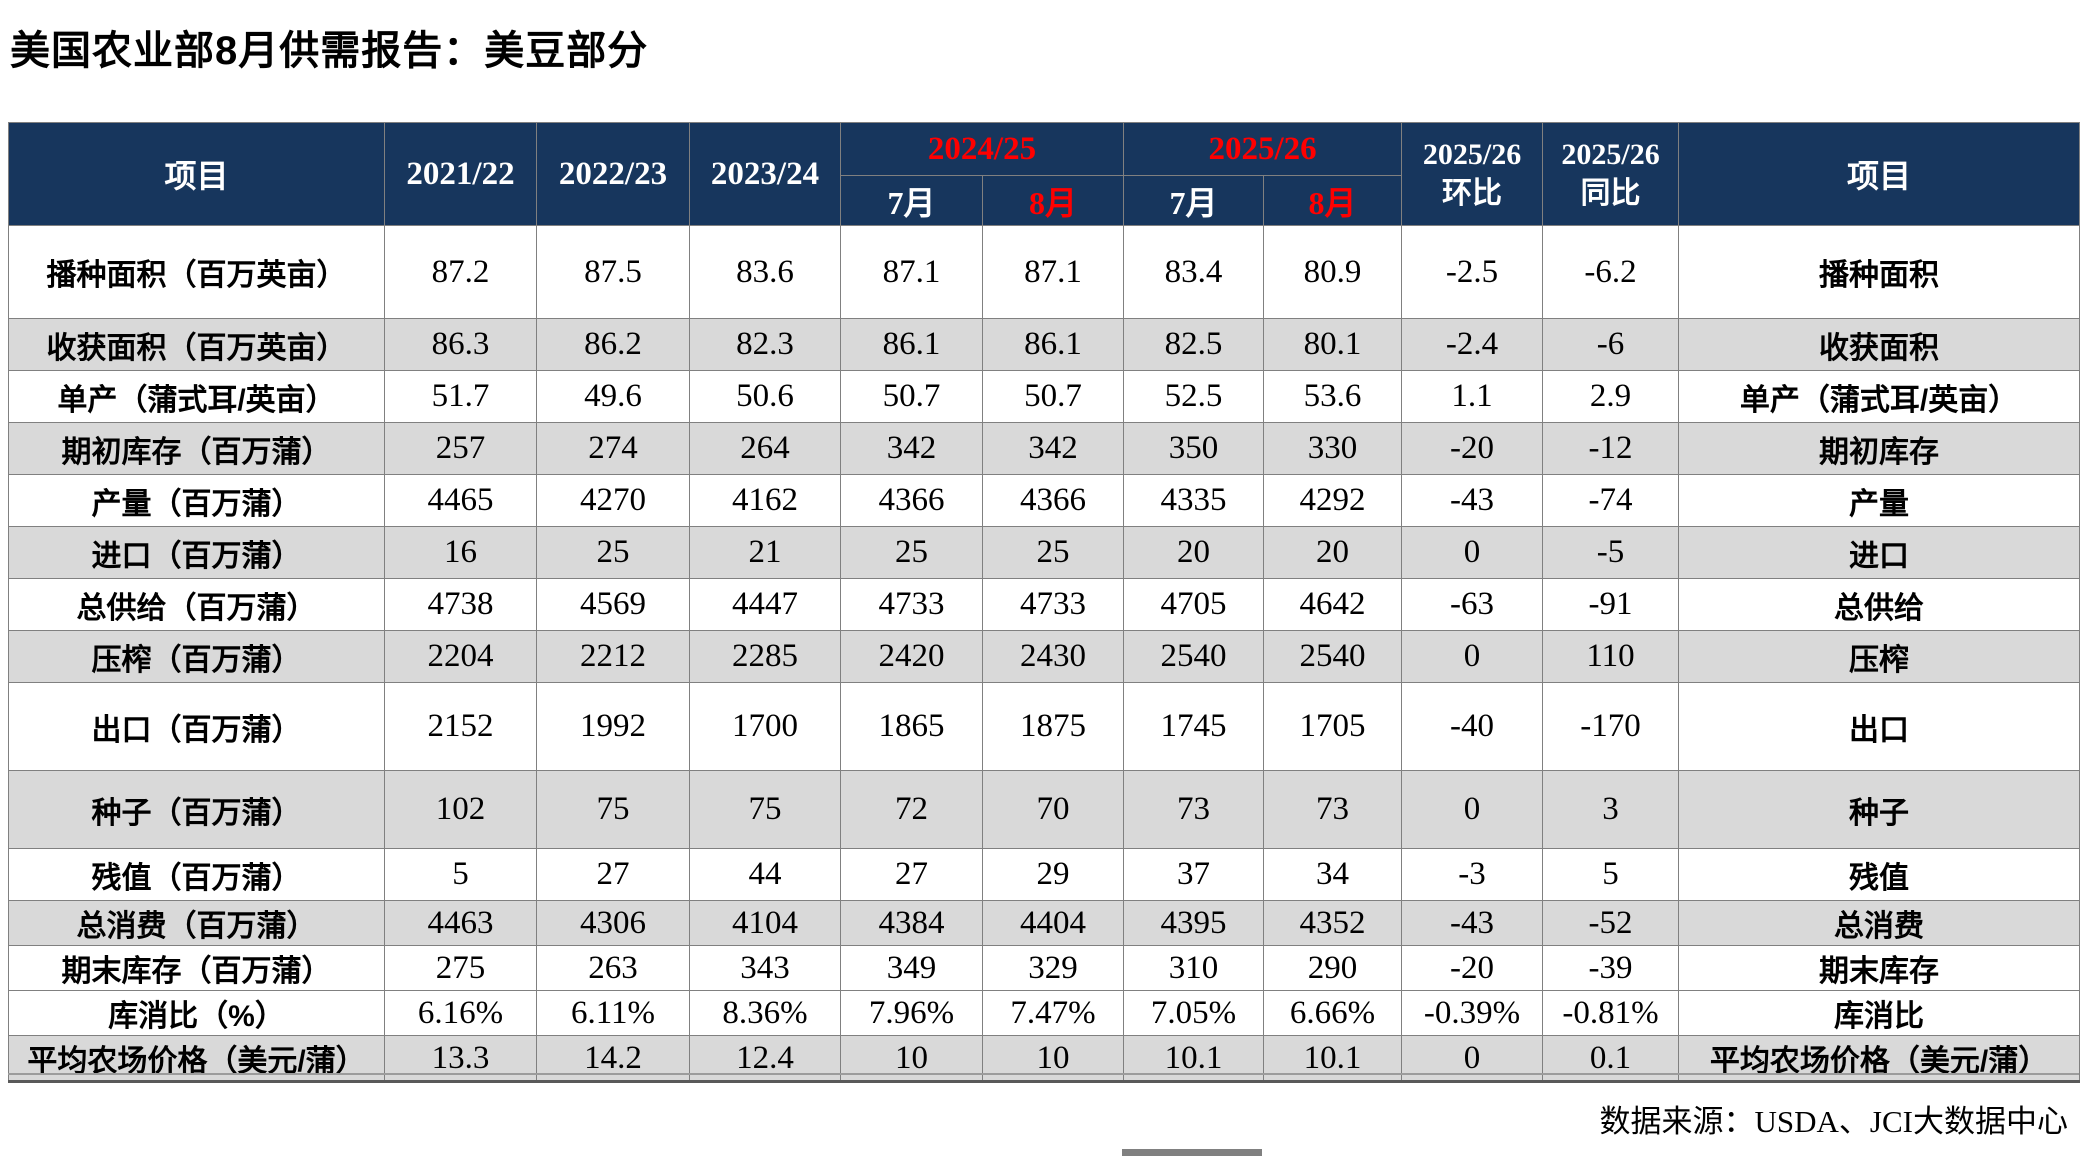 The width and height of the screenshot is (2082, 1156). What do you see at coordinates (196, 500) in the screenshot?
I see `row-label-left: 产量（百万蒲）` at bounding box center [196, 500].